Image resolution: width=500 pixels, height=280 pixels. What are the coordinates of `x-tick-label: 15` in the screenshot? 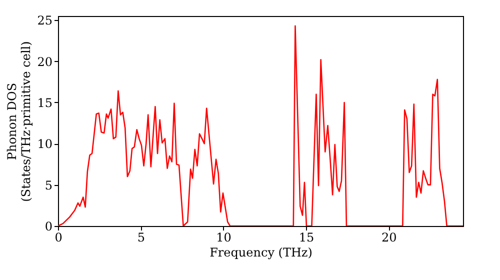 It's located at (306, 237).